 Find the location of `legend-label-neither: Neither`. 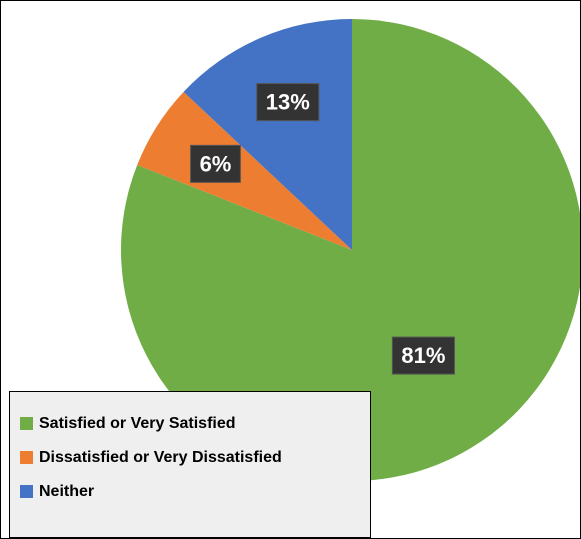

legend-label-neither: Neither is located at coordinates (67, 491).